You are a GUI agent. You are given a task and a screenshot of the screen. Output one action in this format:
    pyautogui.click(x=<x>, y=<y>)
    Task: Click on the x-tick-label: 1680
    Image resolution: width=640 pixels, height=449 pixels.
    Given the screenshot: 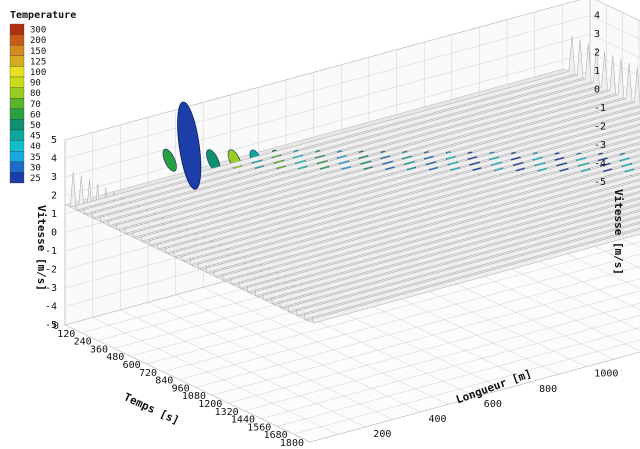 What is the action you would take?
    pyautogui.click(x=276, y=435)
    